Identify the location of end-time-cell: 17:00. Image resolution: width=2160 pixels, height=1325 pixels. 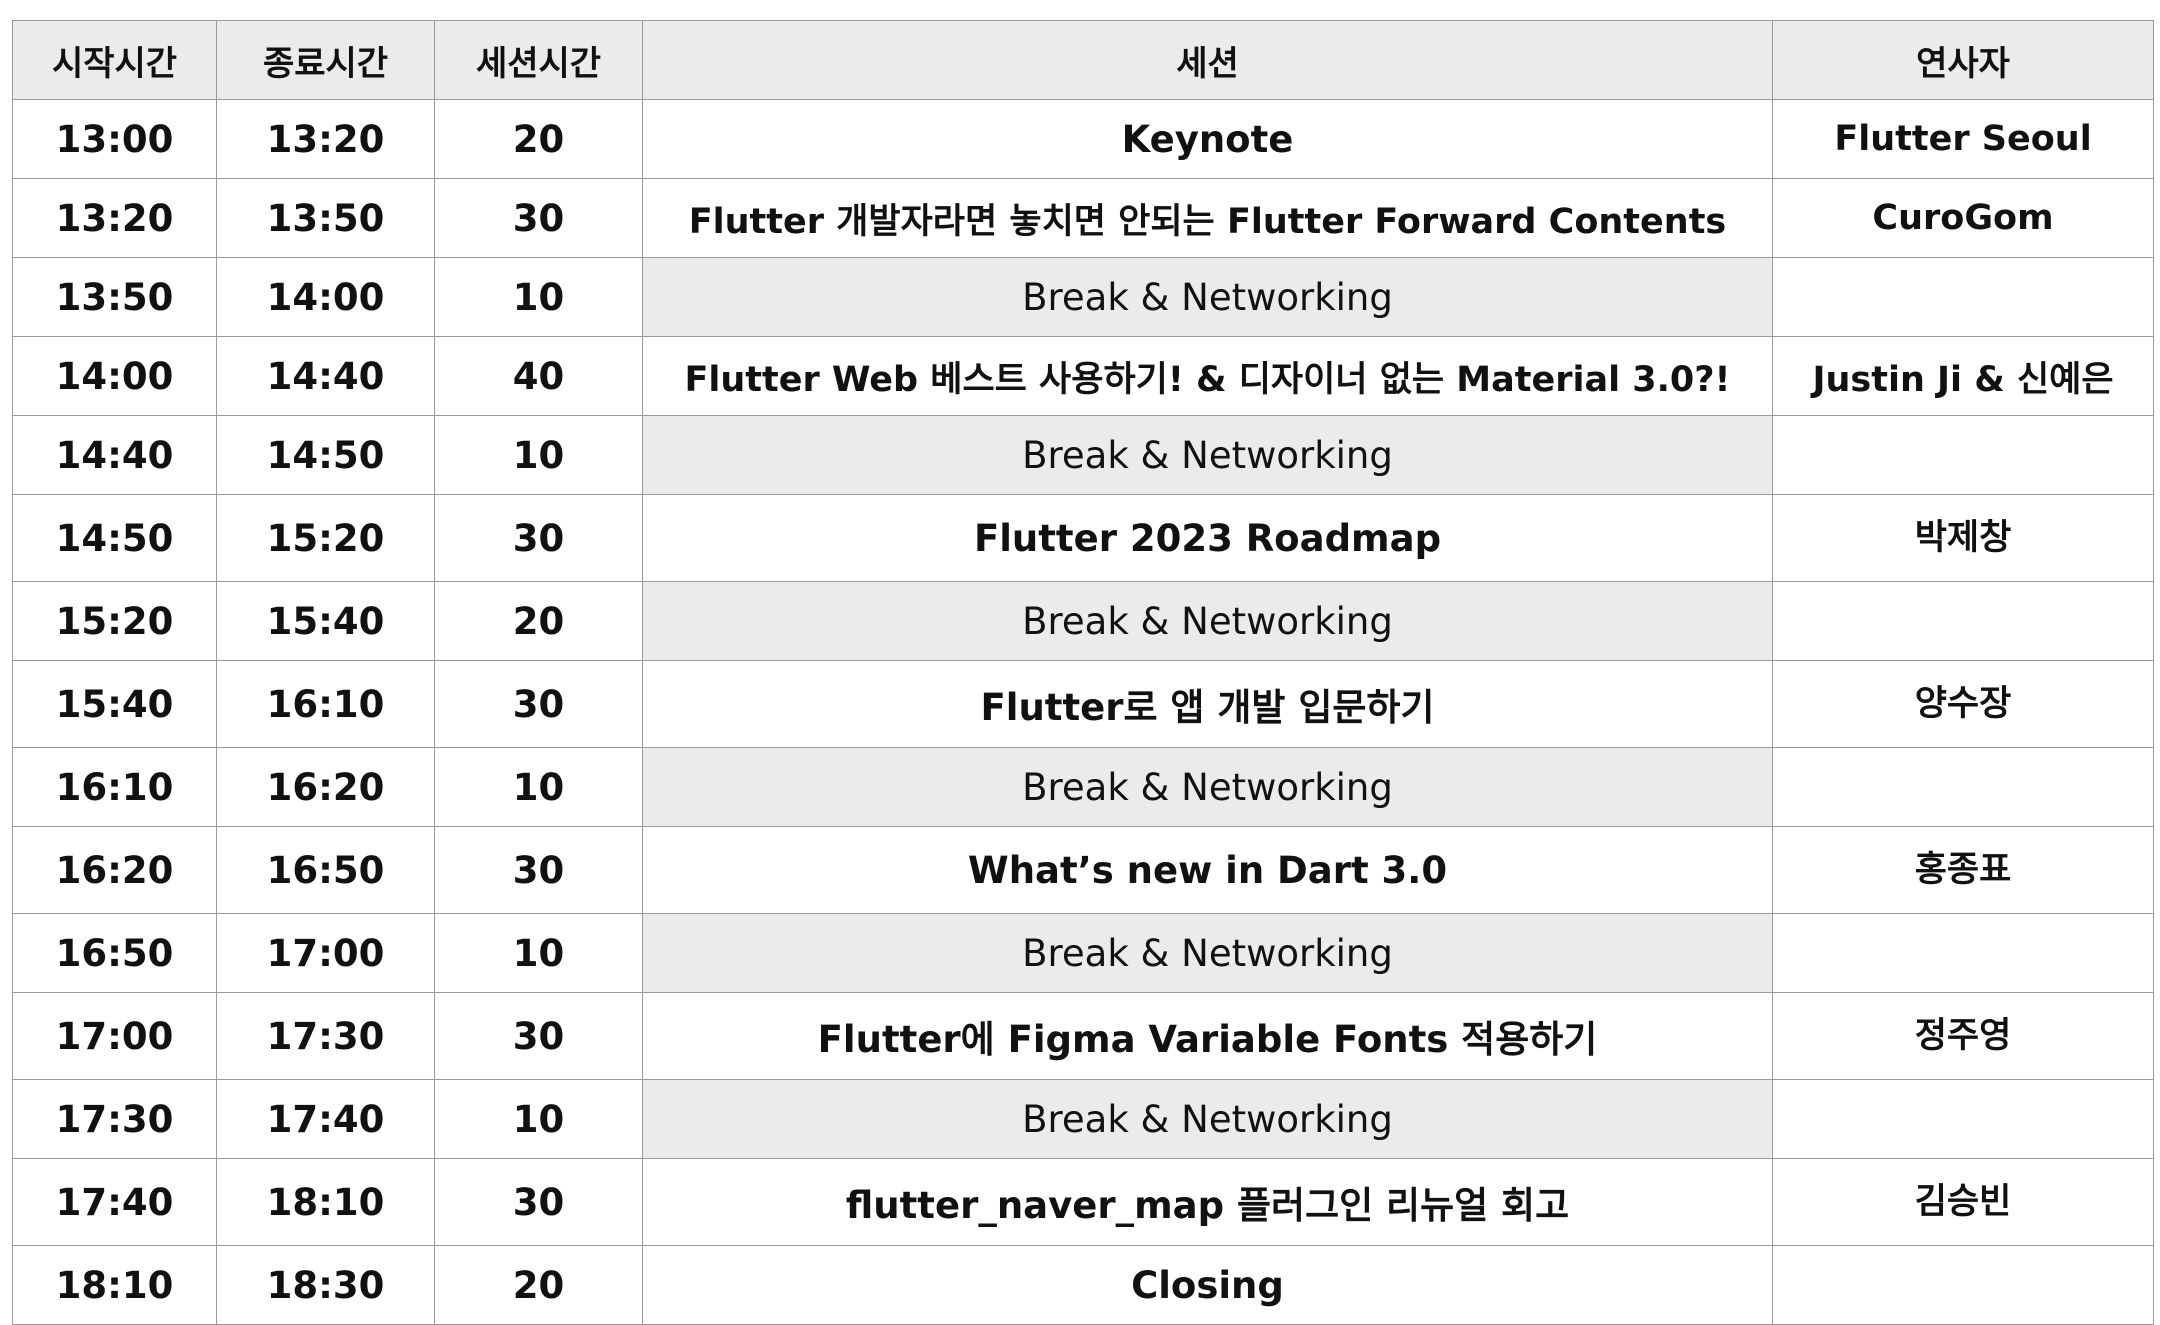
(325, 953).